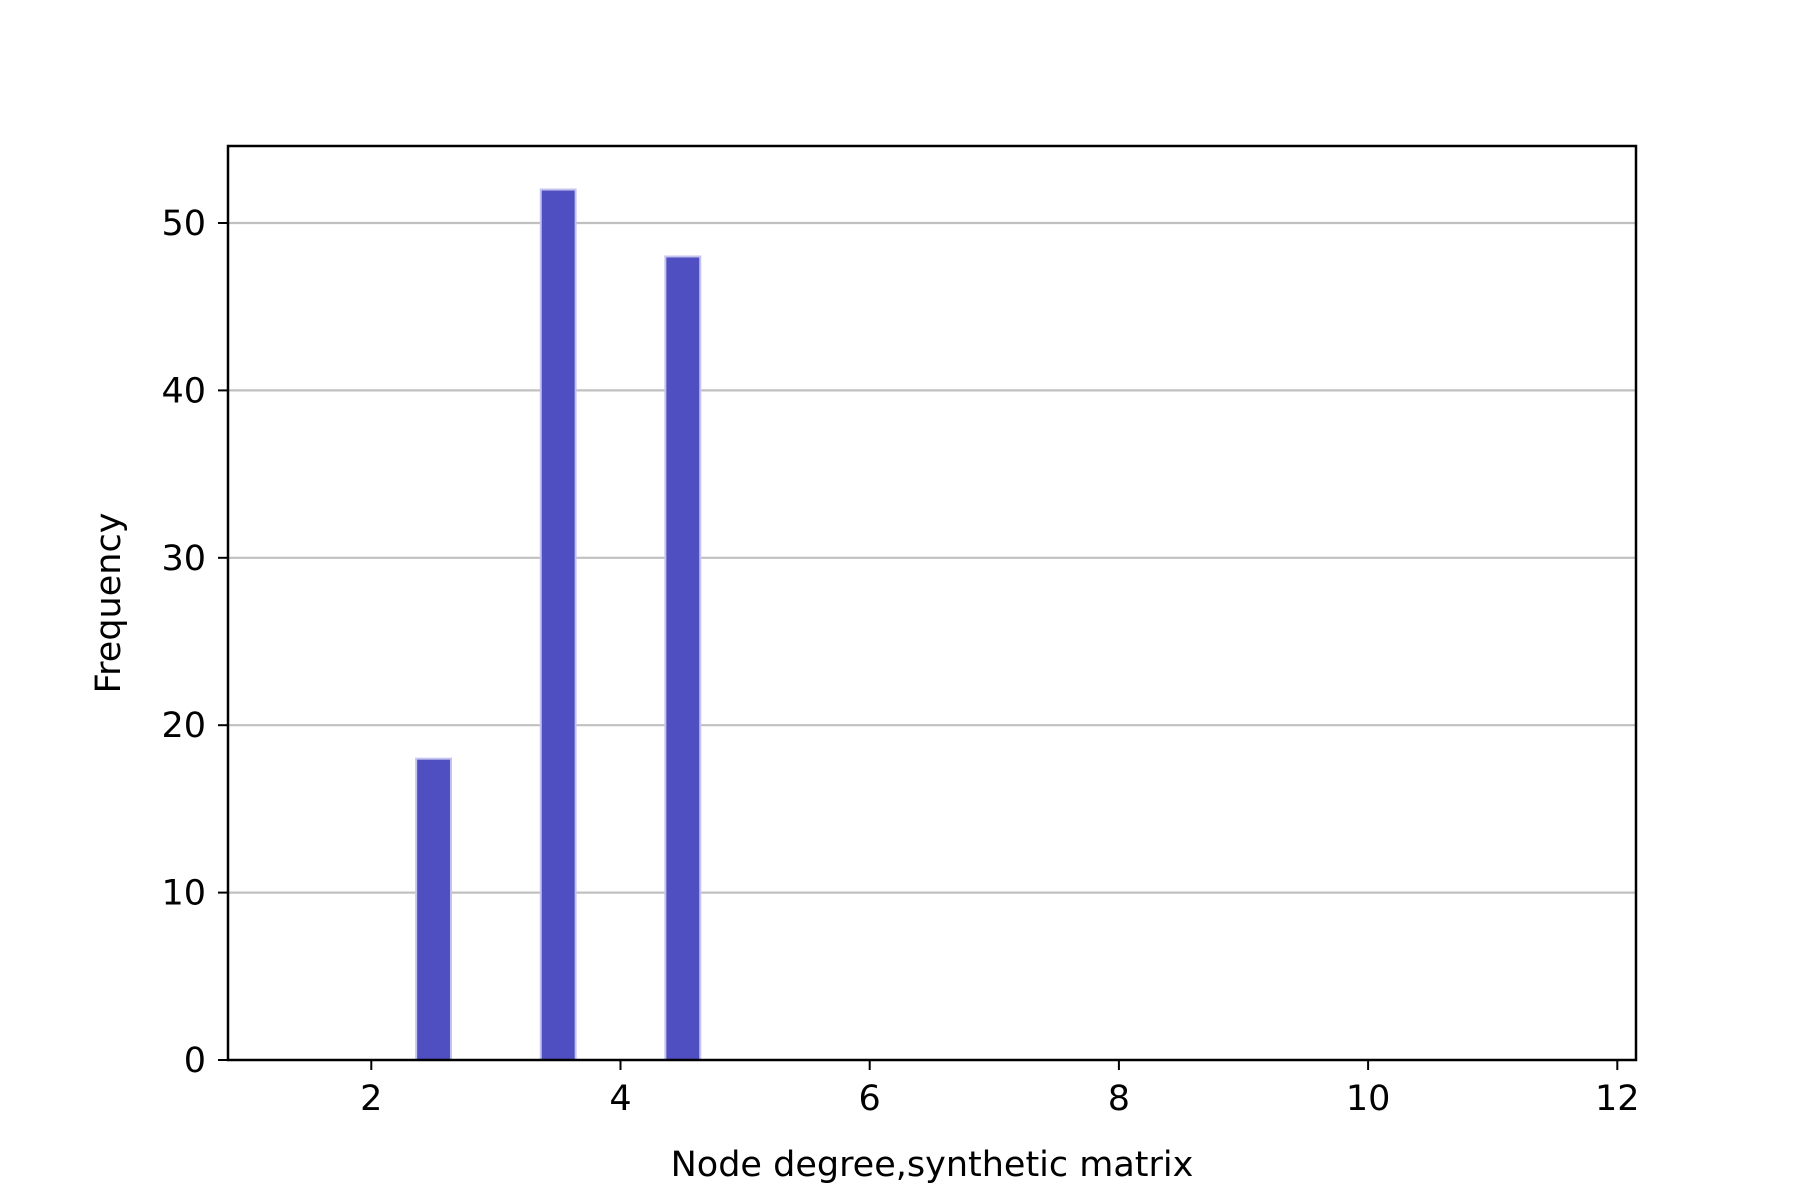 Image resolution: width=1800 pixels, height=1200 pixels. Describe the element at coordinates (109, 603) in the screenshot. I see `y-axis-label: Frequency` at that location.